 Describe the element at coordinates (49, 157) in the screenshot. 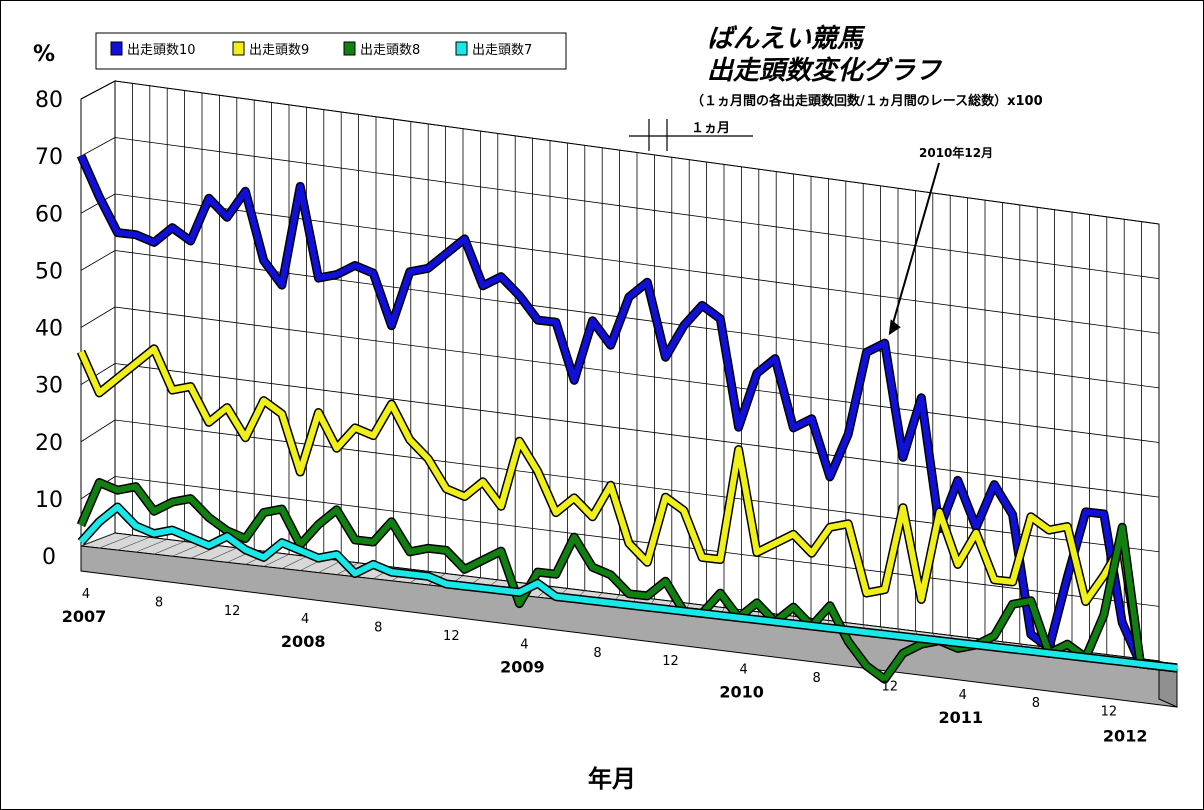

I see `y-tick-label: 70` at that location.